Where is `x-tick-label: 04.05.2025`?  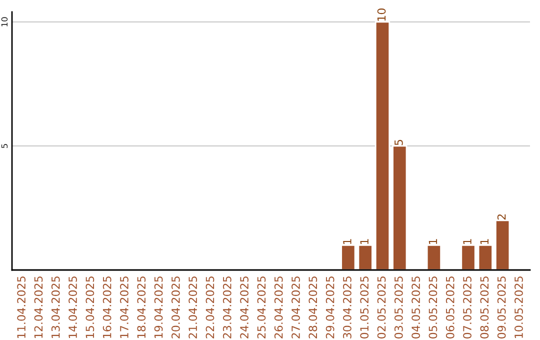 x-tick-label: 04.05.2025 is located at coordinates (416, 307).